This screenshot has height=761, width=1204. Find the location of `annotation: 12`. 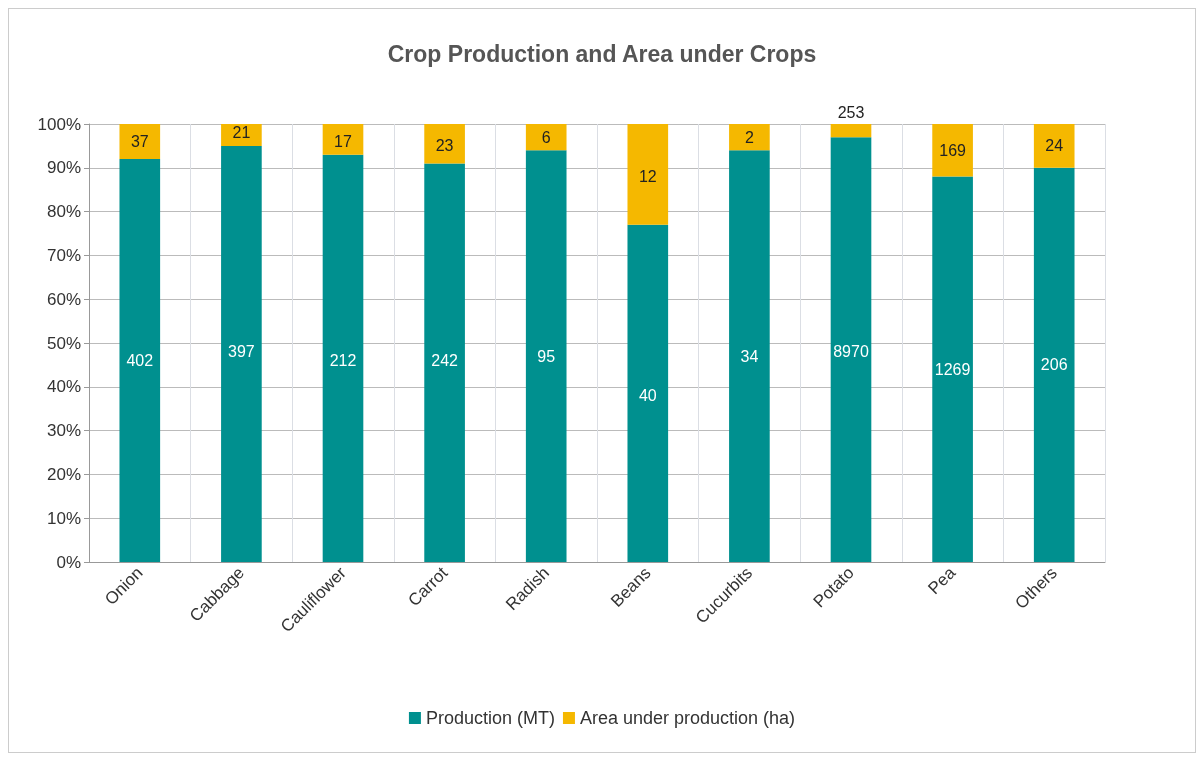

annotation: 12 is located at coordinates (647, 177).